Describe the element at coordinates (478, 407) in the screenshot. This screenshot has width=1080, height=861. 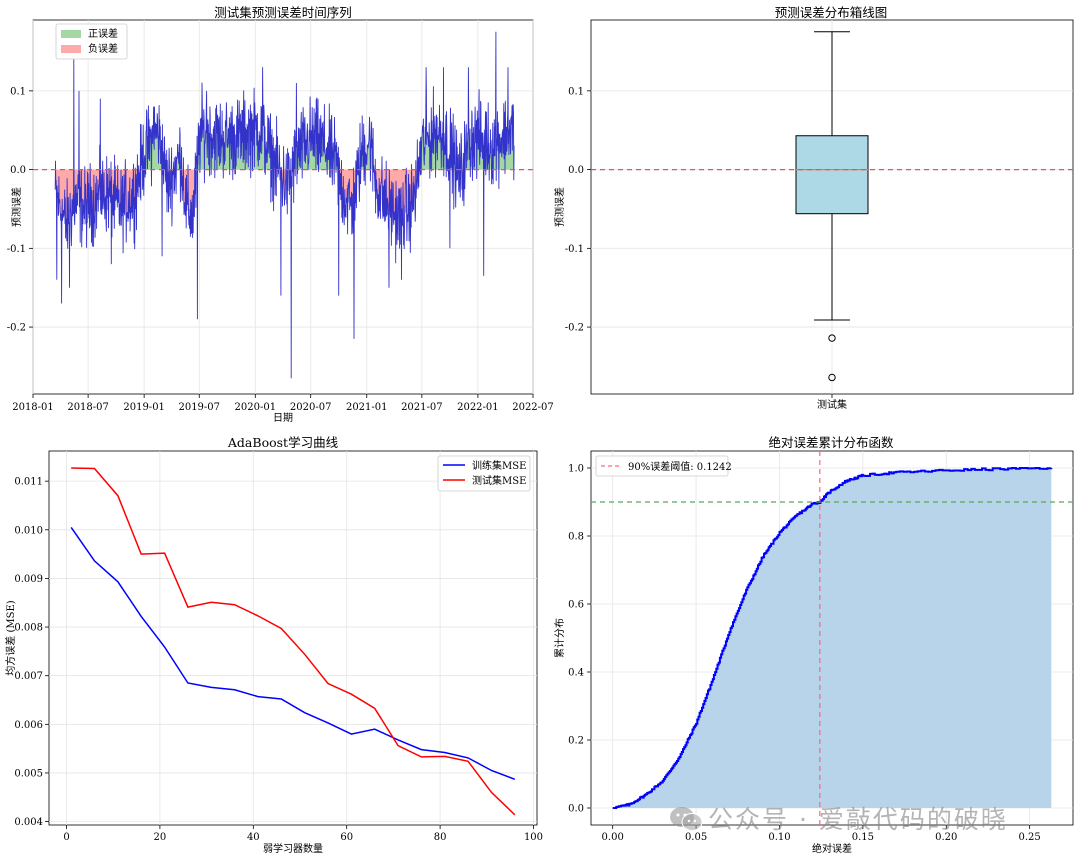
I see `p1-x-tick-label: 2022-01` at that location.